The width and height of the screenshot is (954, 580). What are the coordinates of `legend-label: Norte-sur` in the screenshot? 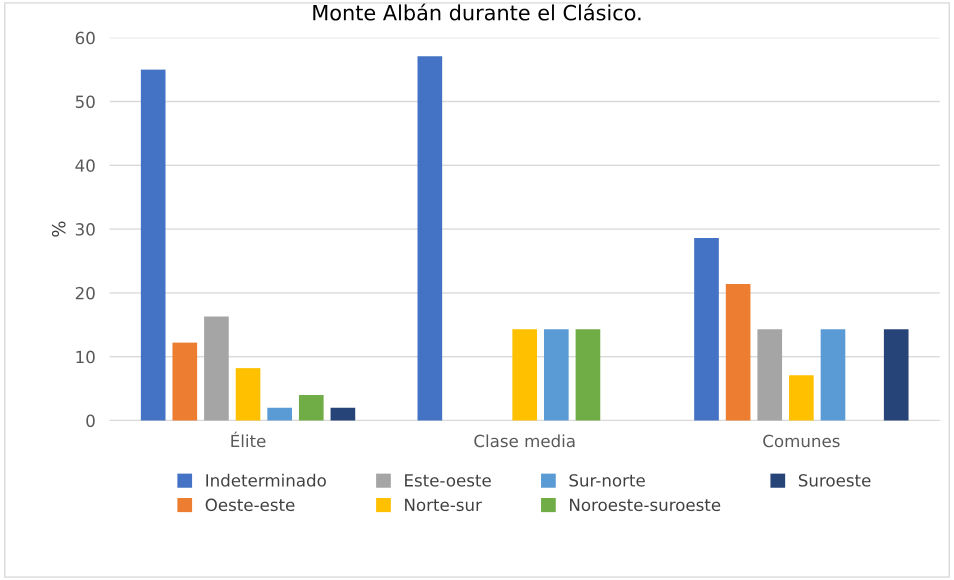 It's located at (443, 505).